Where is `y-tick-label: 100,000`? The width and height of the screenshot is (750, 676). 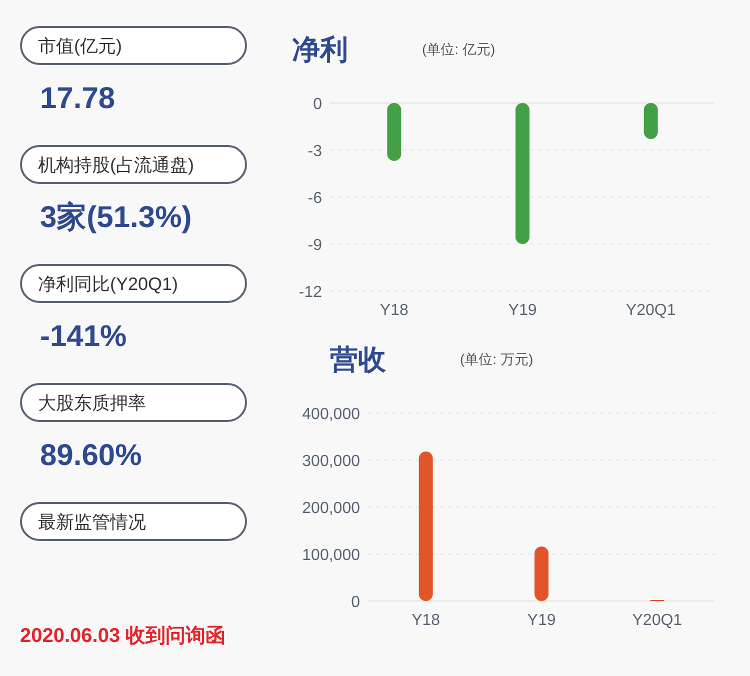 y-tick-label: 100,000 is located at coordinates (331, 555).